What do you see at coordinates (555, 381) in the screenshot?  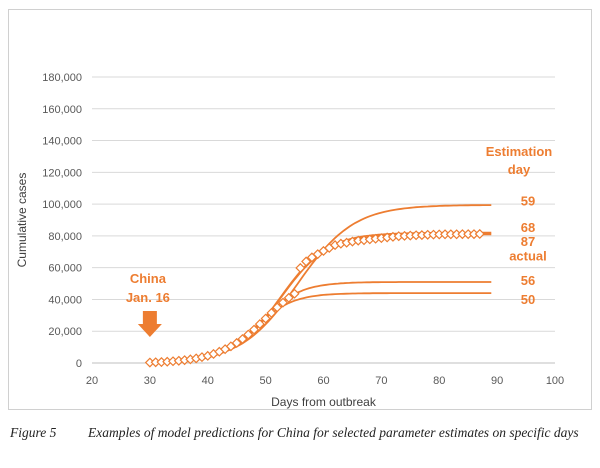 I see `x-tick-label: 100` at bounding box center [555, 381].